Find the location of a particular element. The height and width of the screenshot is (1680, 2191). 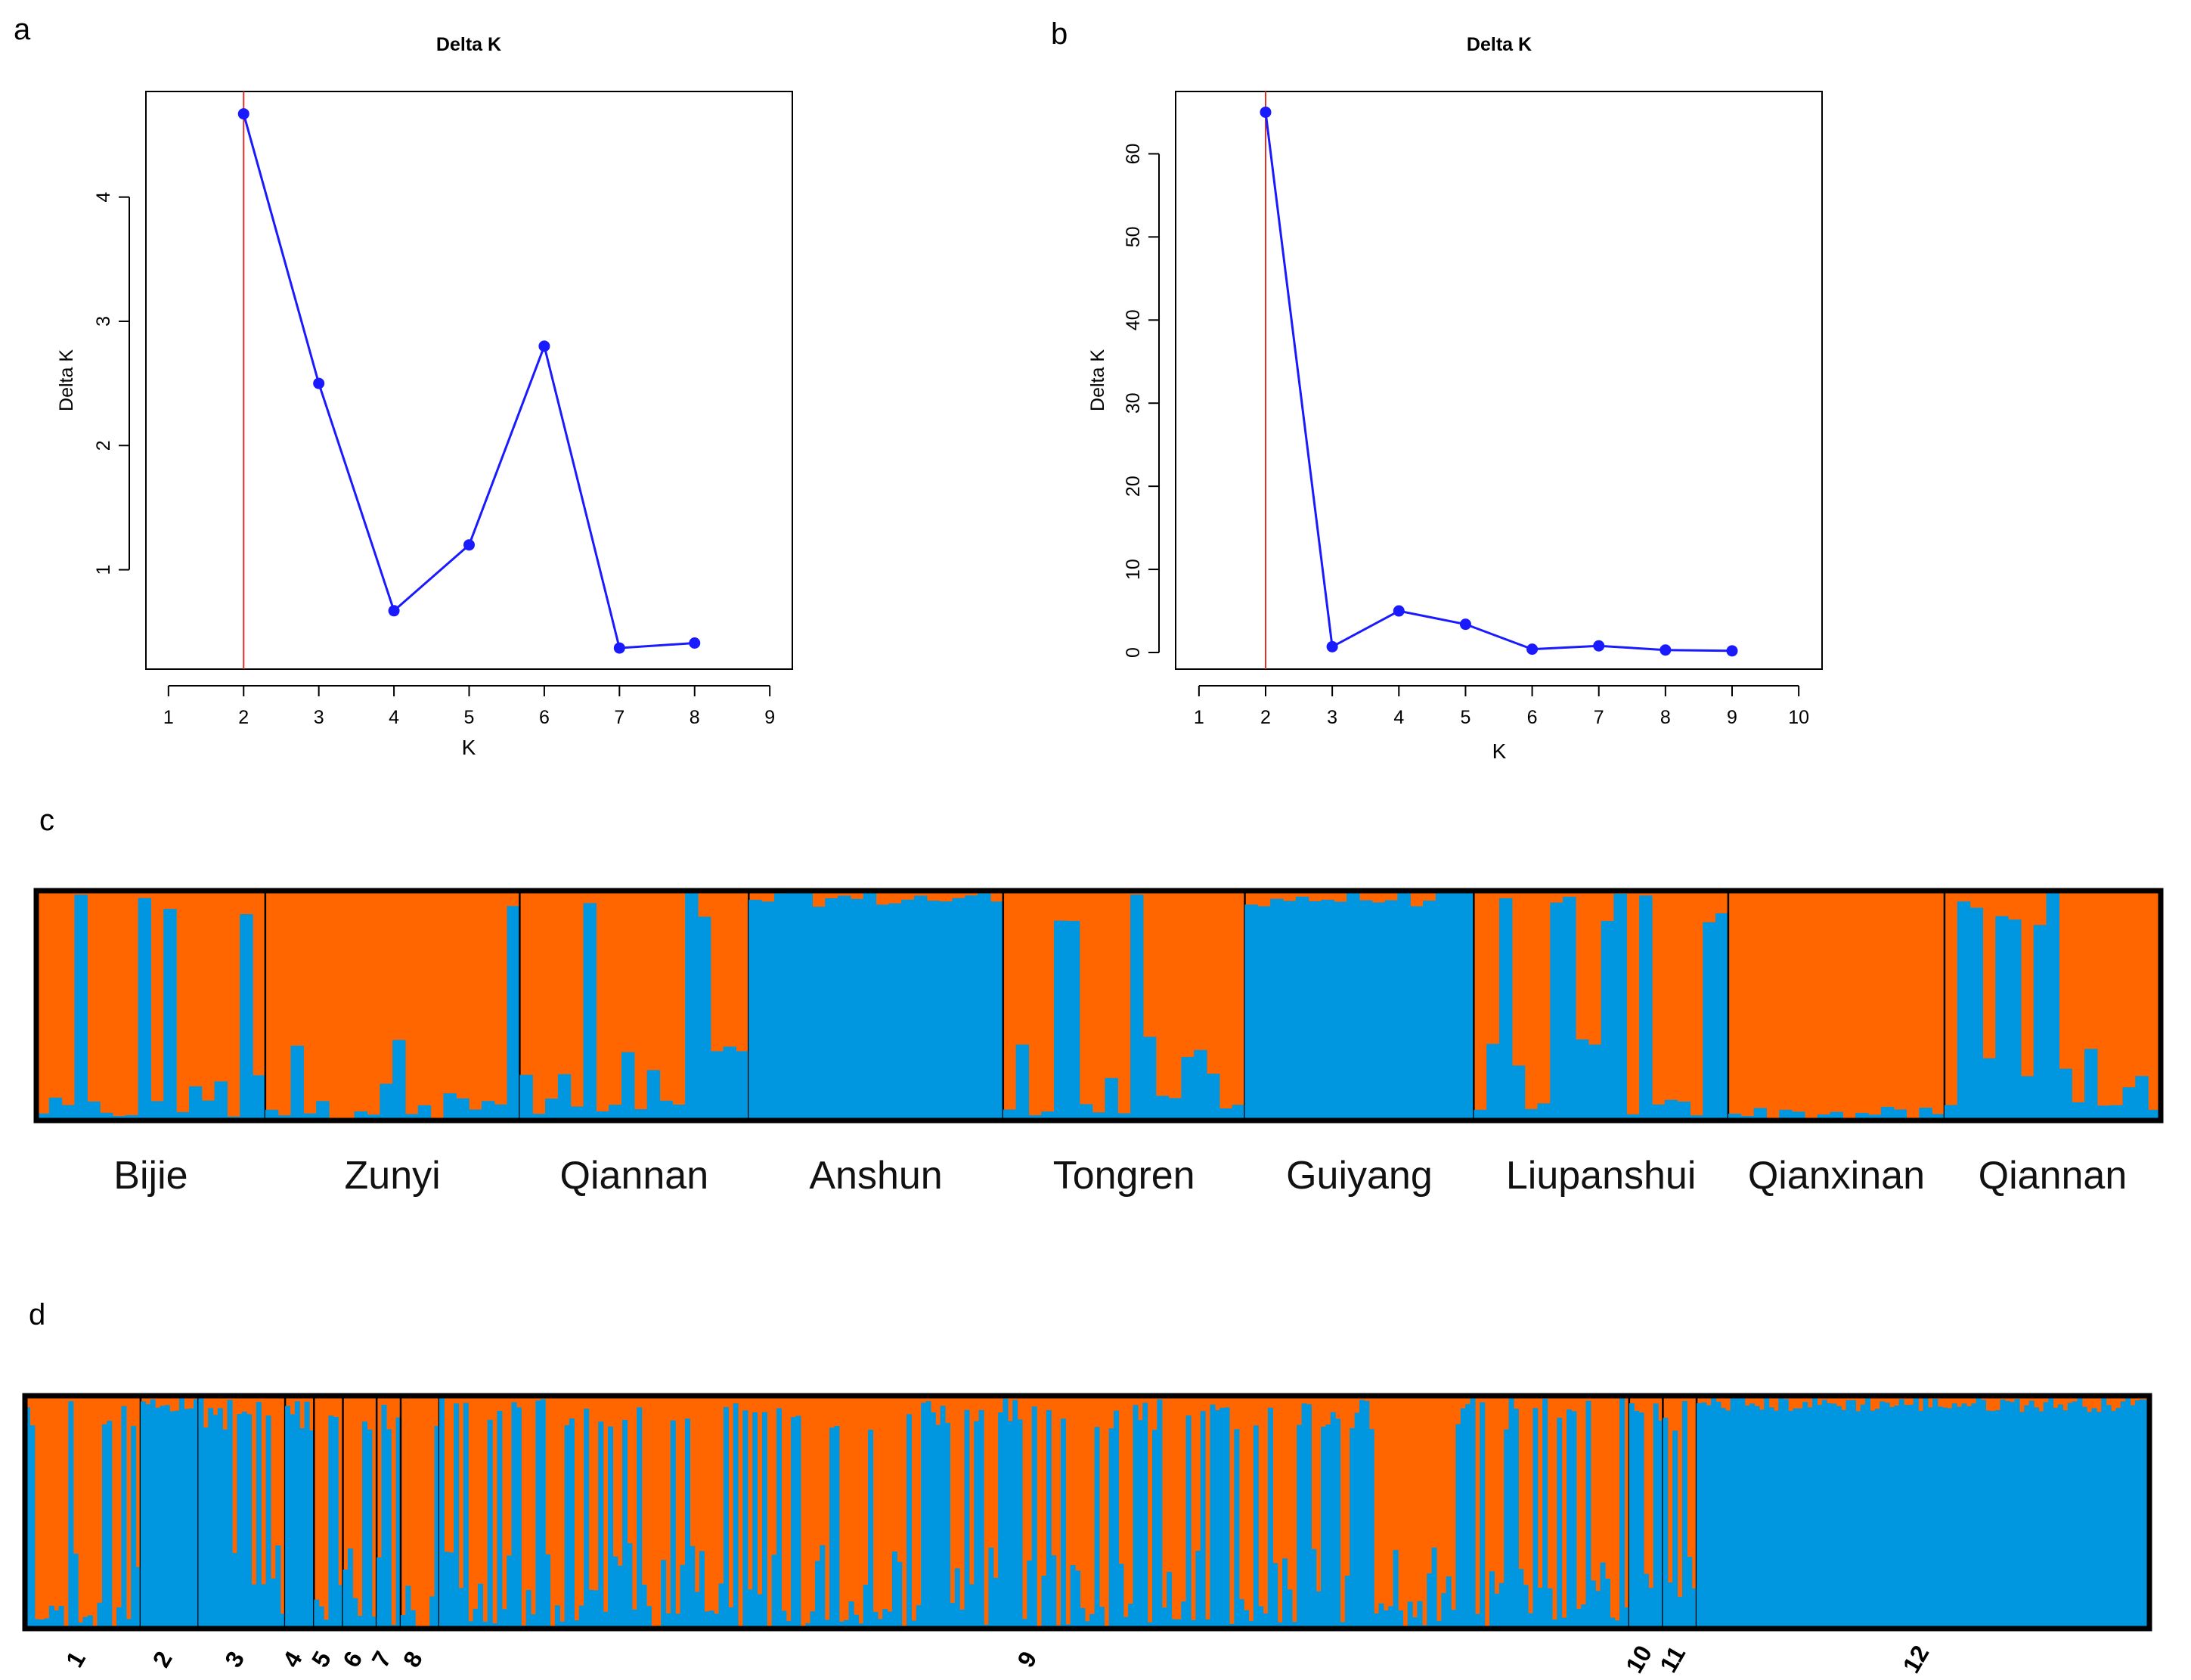

structure-d-group-label: 4 is located at coordinates (292, 1659).